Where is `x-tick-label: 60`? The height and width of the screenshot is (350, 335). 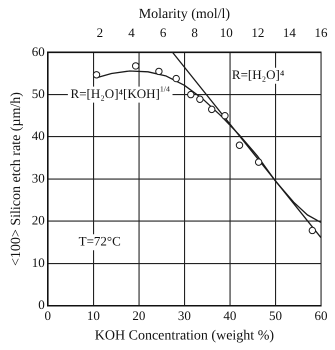 x-tick-label: 60 is located at coordinates (321, 315).